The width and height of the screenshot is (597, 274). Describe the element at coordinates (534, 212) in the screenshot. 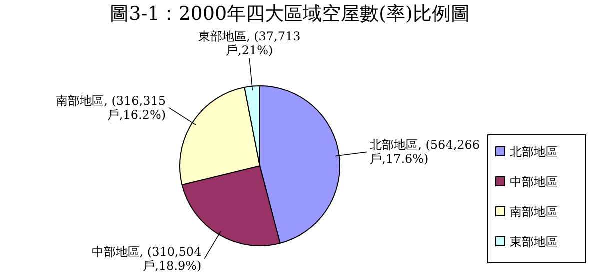

I see `legend-label: 南部地區` at that location.